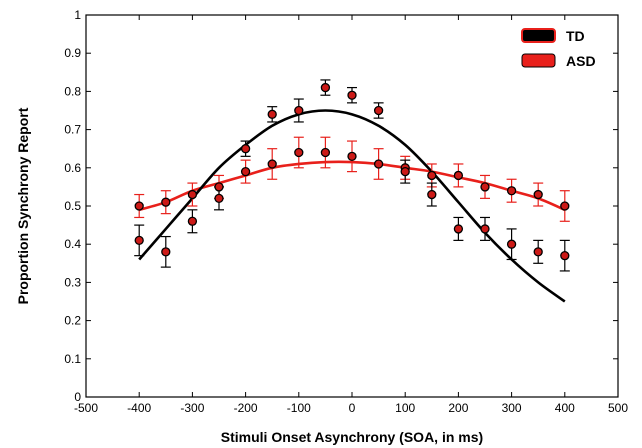 The width and height of the screenshot is (642, 448). Describe the element at coordinates (246, 408) in the screenshot. I see `x-tick-label: -200` at that location.